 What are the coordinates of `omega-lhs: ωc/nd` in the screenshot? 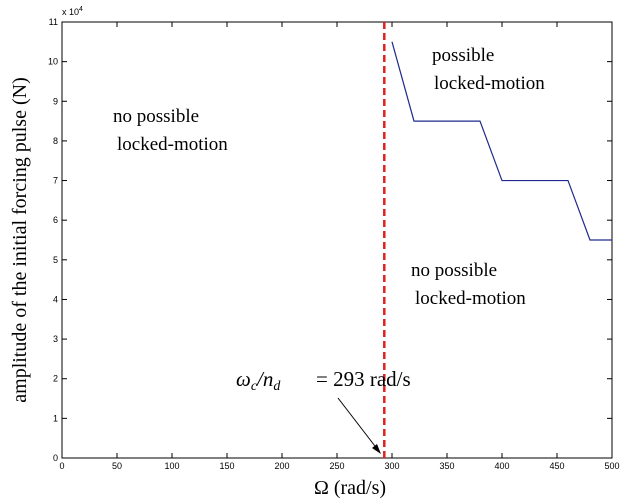 It's located at (258, 380).